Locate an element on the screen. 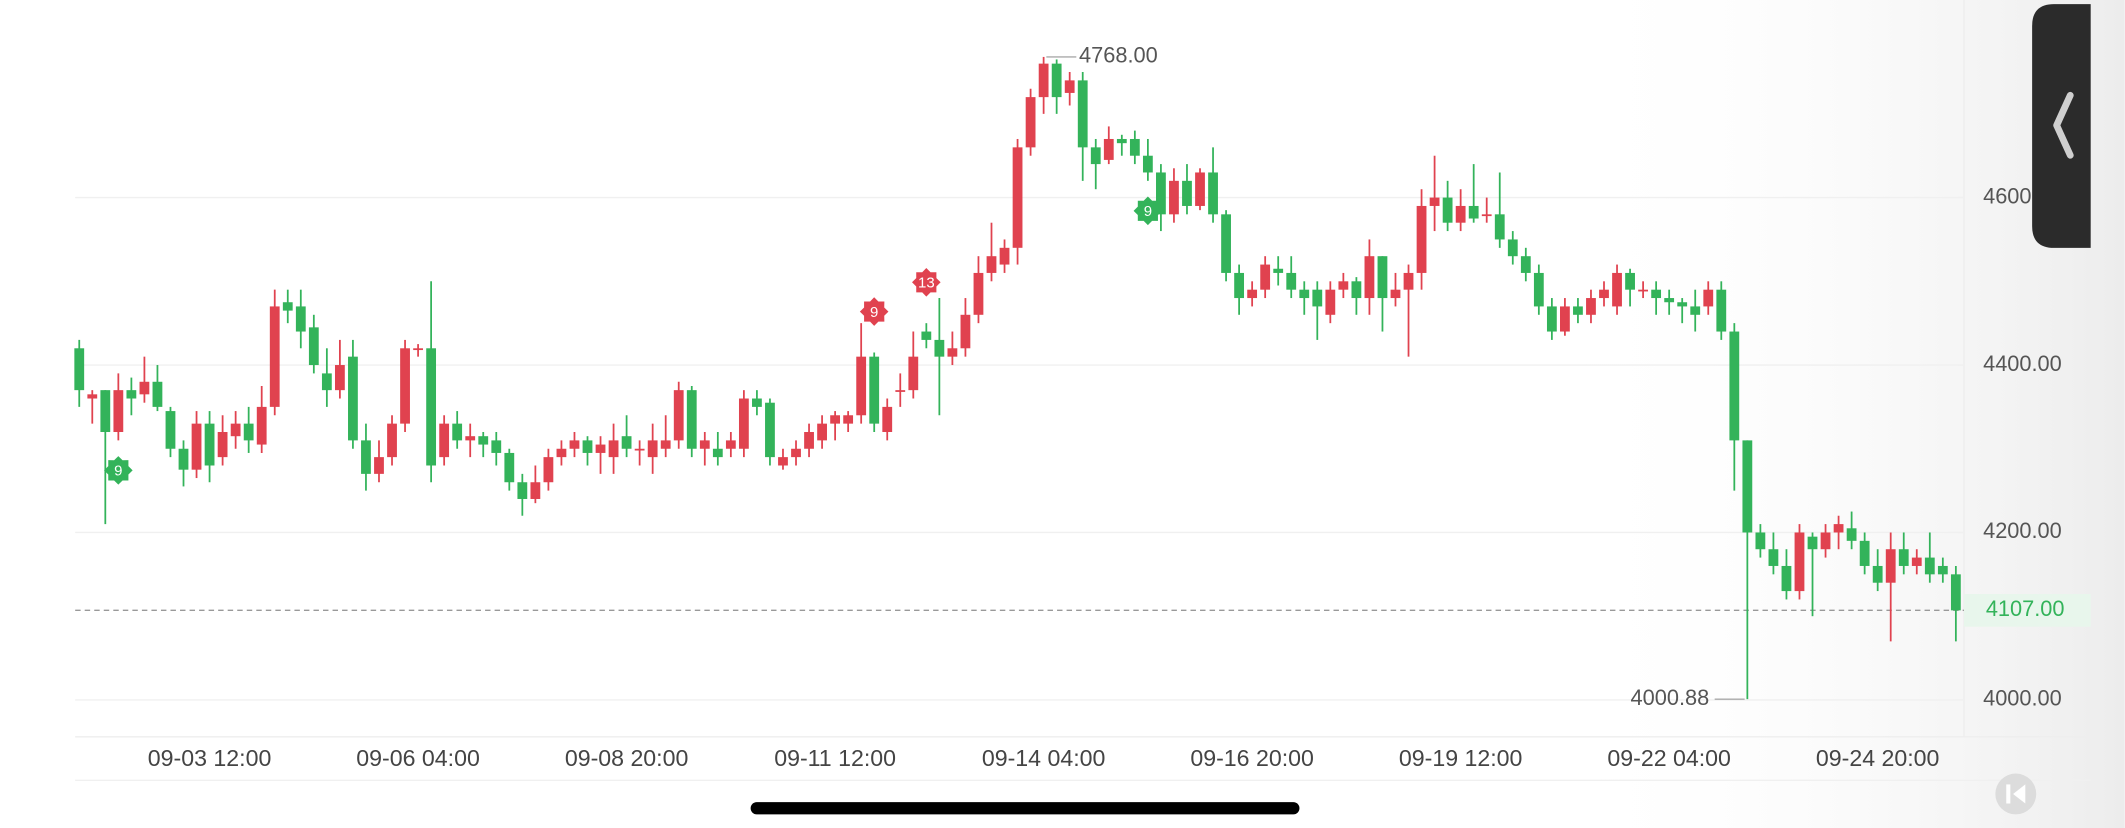 Image resolution: width=2125 pixels, height=828 pixels. side-panel-tab is located at coordinates (2061, 126).